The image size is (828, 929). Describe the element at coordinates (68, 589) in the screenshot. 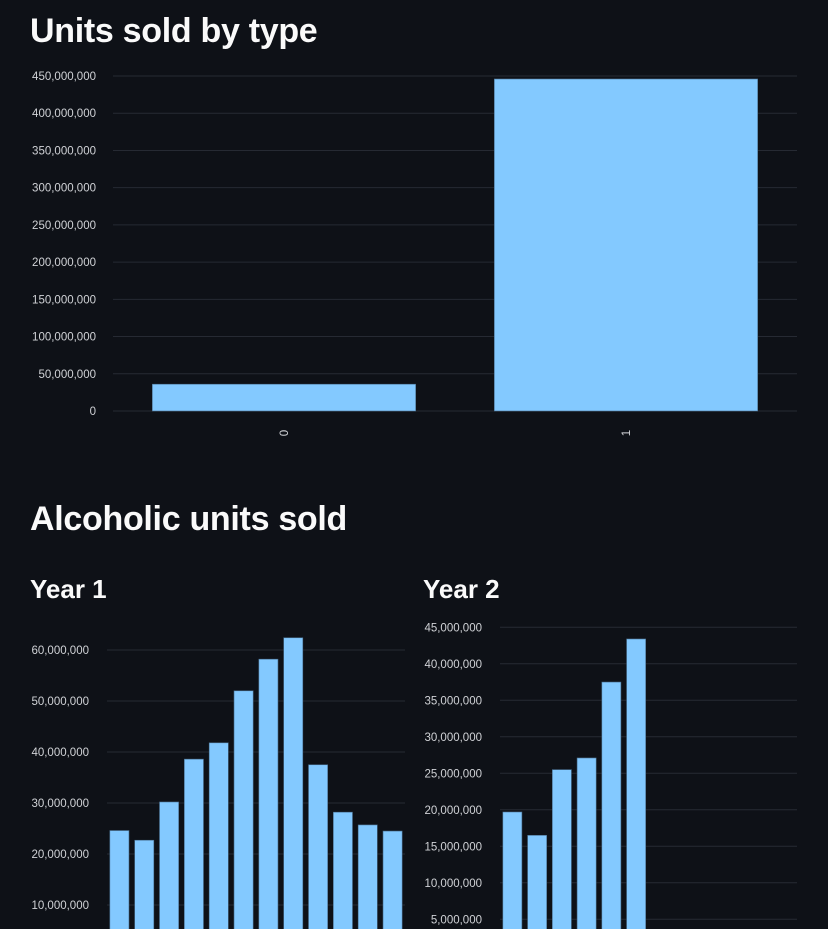

I see `year1-title: Year 1` at that location.